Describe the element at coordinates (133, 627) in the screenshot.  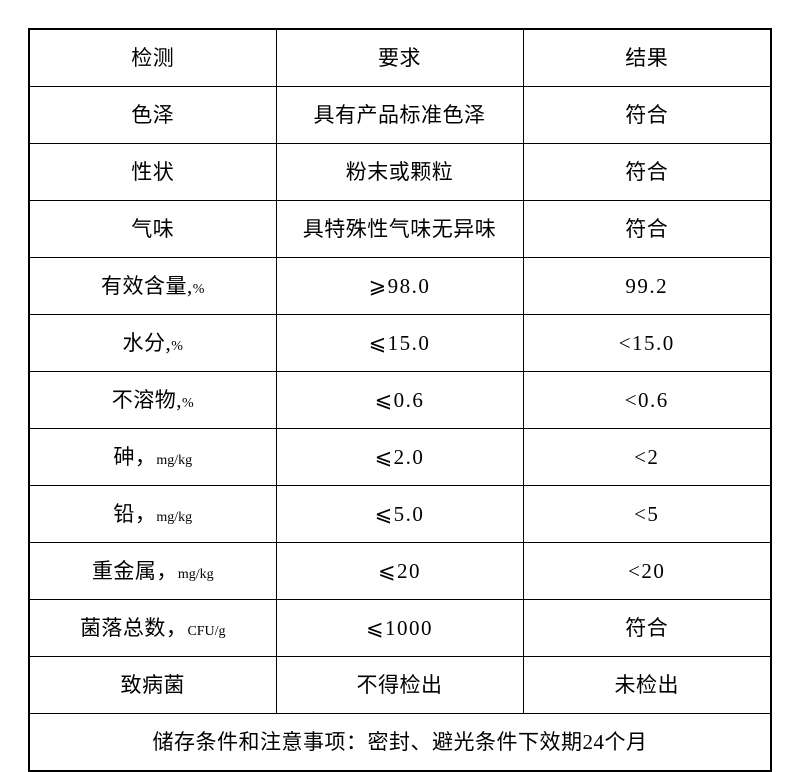
I see `item-label: 菌落总数，` at that location.